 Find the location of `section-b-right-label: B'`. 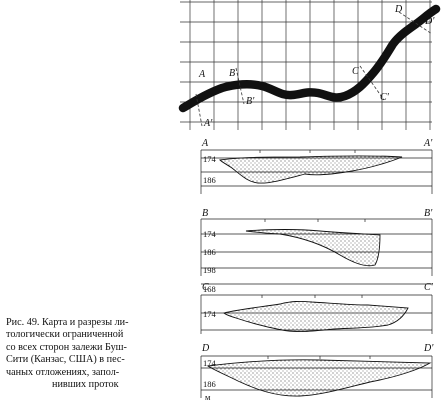

section-b-right-label: B' is located at coordinates (428, 213).